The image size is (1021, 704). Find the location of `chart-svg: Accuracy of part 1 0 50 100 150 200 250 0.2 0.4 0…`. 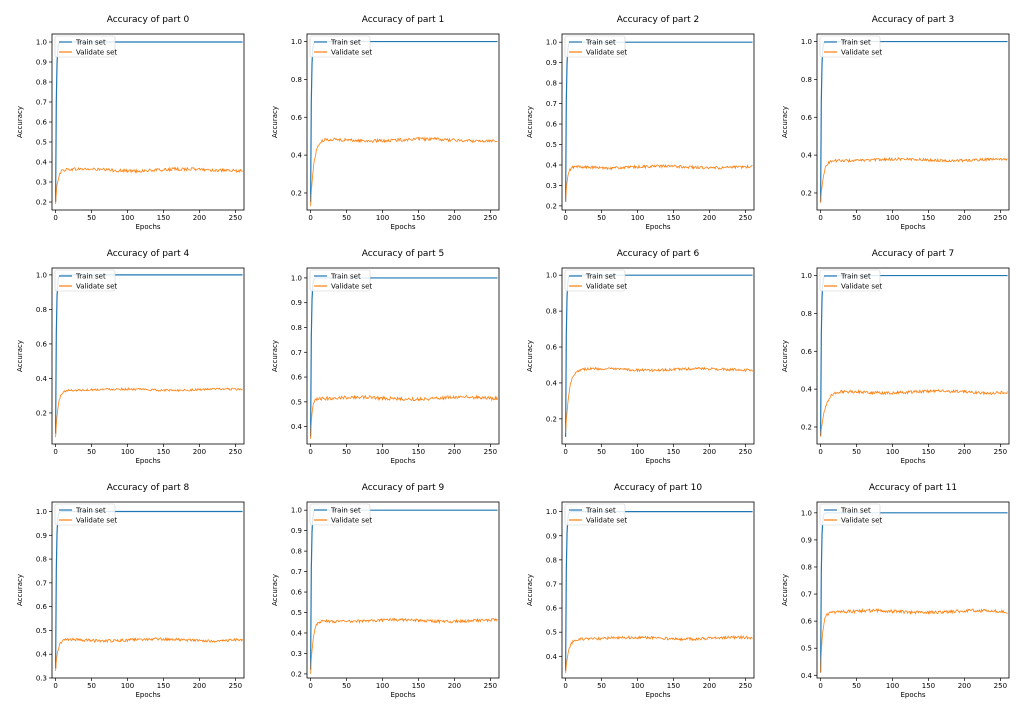

chart-svg: Accuracy of part 1 0 50 100 150 200 250 0.2 0.4 0… is located at coordinates (385, 123).